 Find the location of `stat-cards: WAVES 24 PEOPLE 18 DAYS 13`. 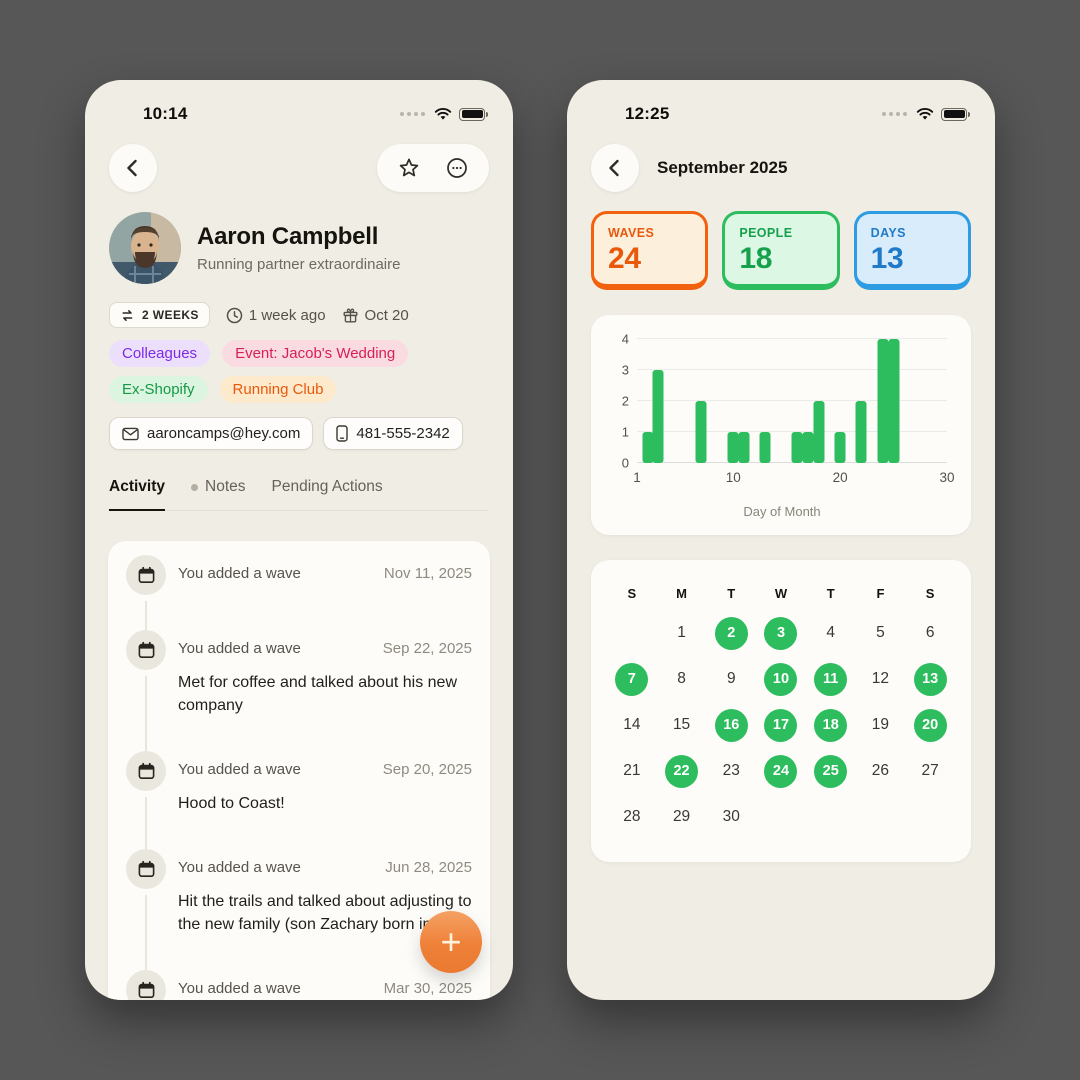

stat-cards: WAVES 24 PEOPLE 18 DAYS 13 is located at coordinates (781, 250).